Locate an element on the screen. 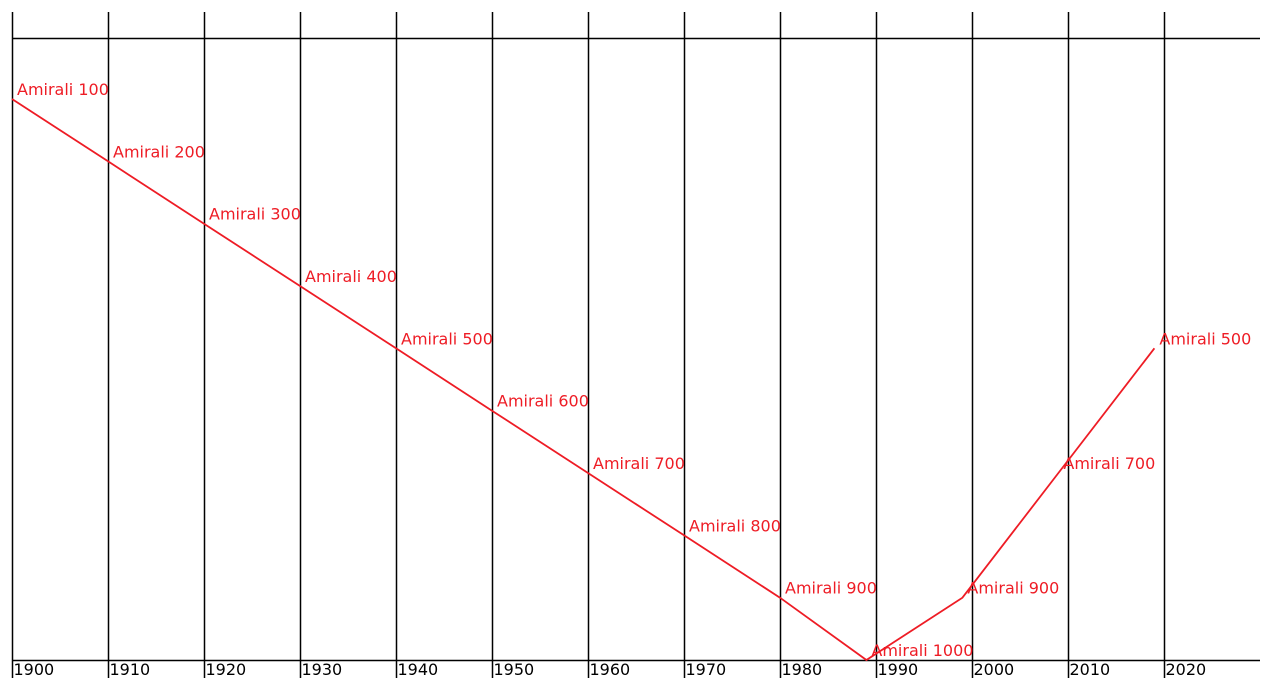 This screenshot has height=691, width=1278. x-tick-label-1990: 1990 is located at coordinates (898, 669).